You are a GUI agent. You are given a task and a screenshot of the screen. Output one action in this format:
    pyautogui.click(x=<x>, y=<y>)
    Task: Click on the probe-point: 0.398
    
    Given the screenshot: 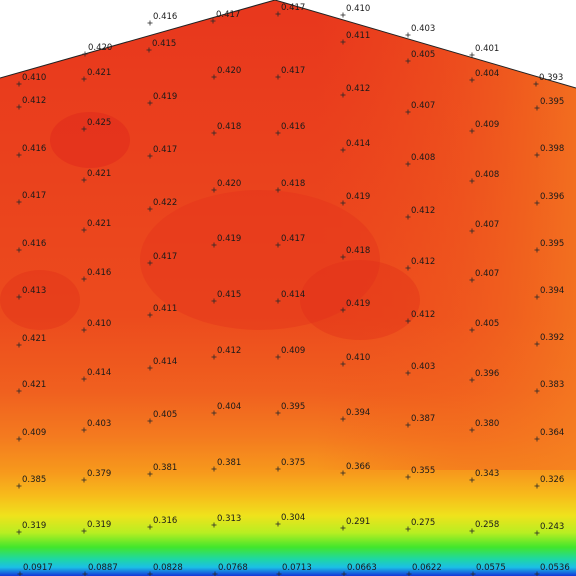 What is the action you would take?
    pyautogui.click(x=549, y=151)
    